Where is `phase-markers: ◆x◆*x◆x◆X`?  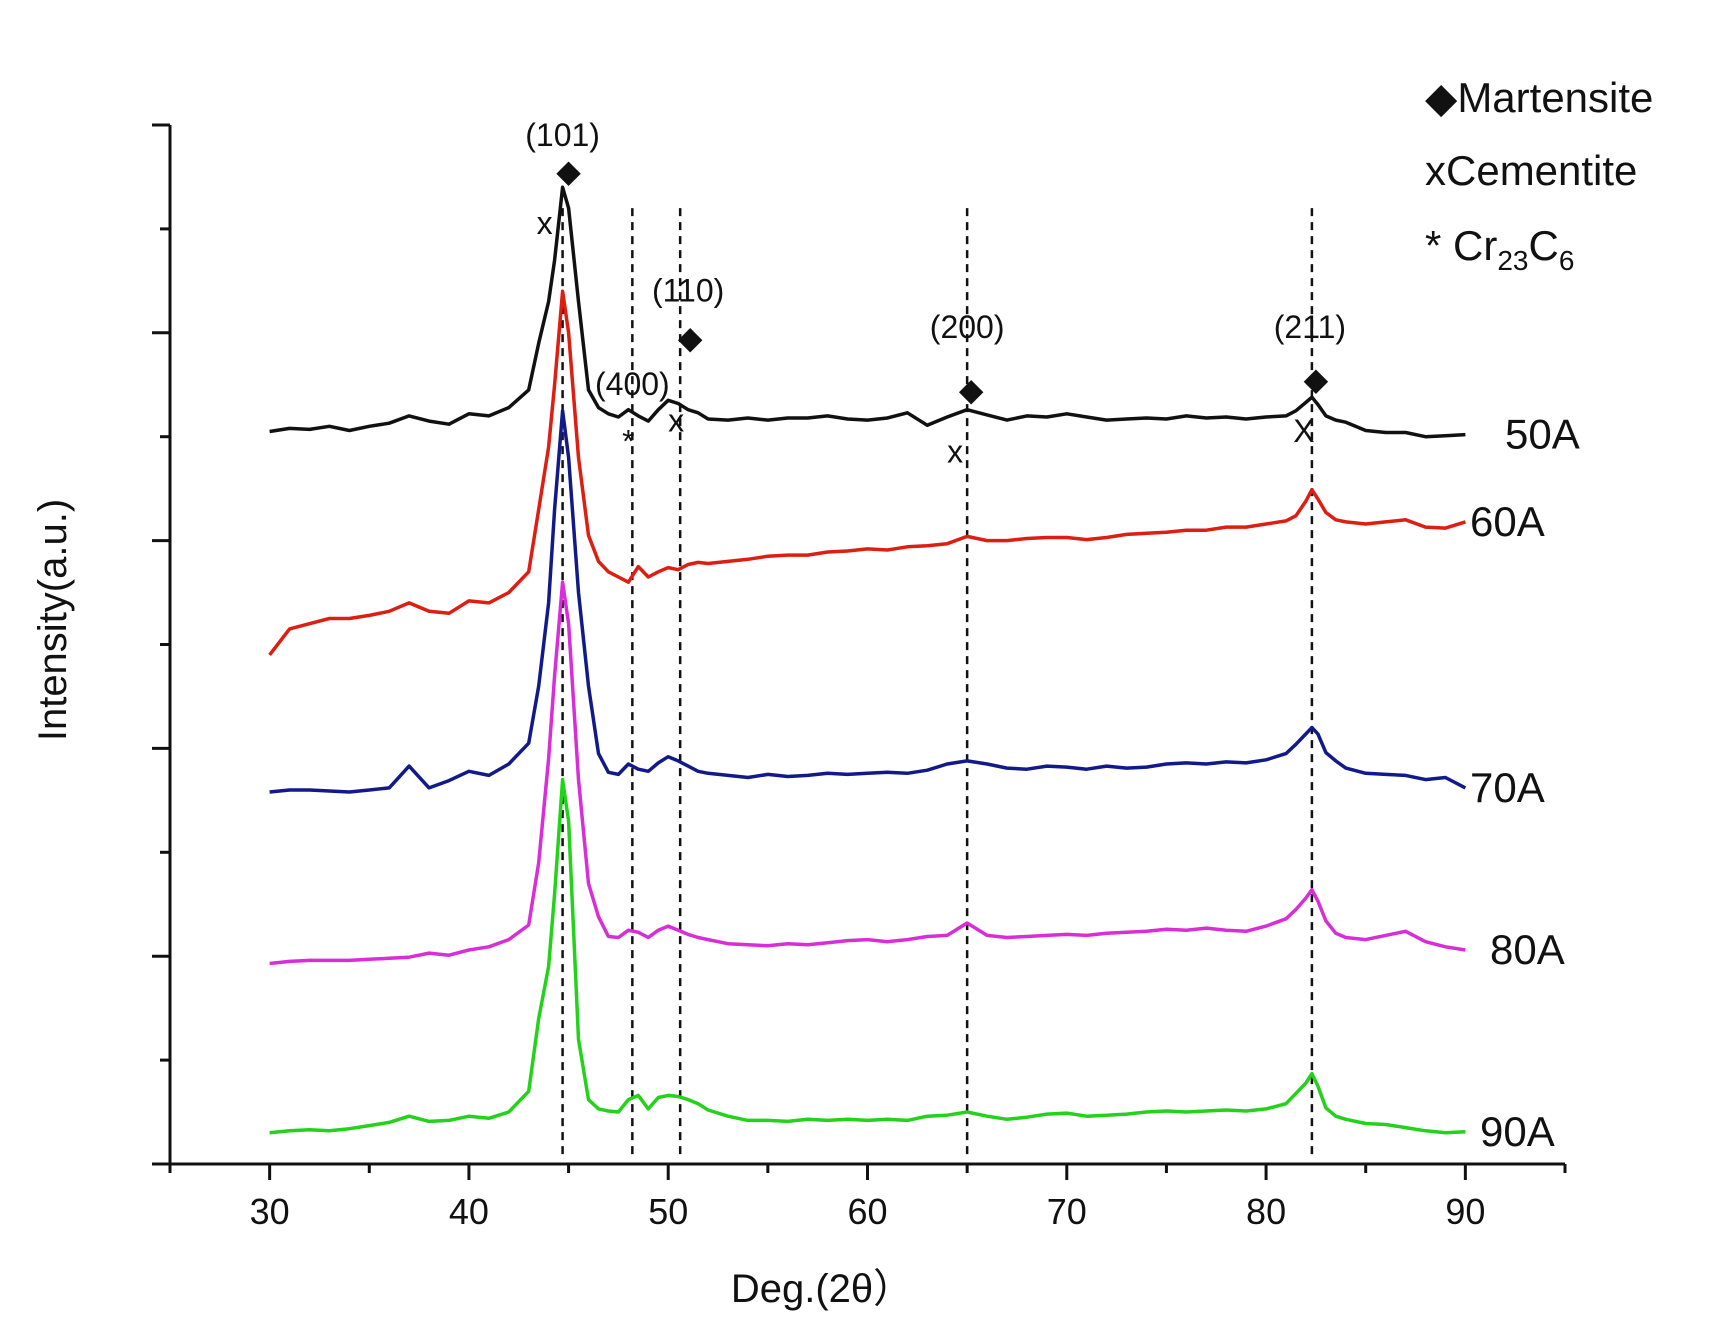
phase-markers: ◆x◆*x◆x◆X is located at coordinates (933, 311).